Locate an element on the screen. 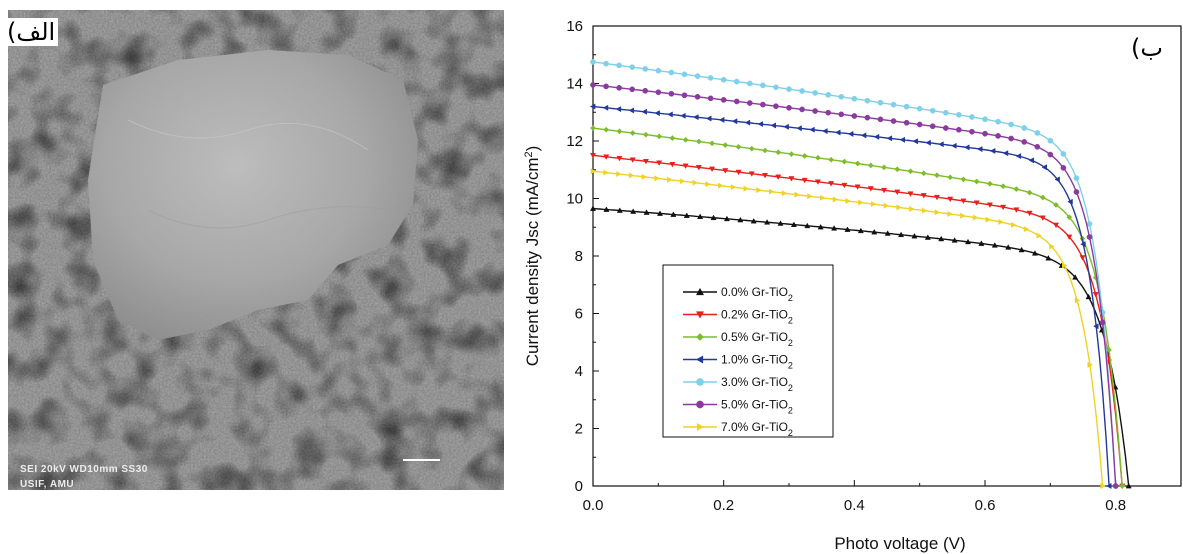 This screenshot has width=1183, height=554. x-tick-label: 0.8 is located at coordinates (1115, 505).